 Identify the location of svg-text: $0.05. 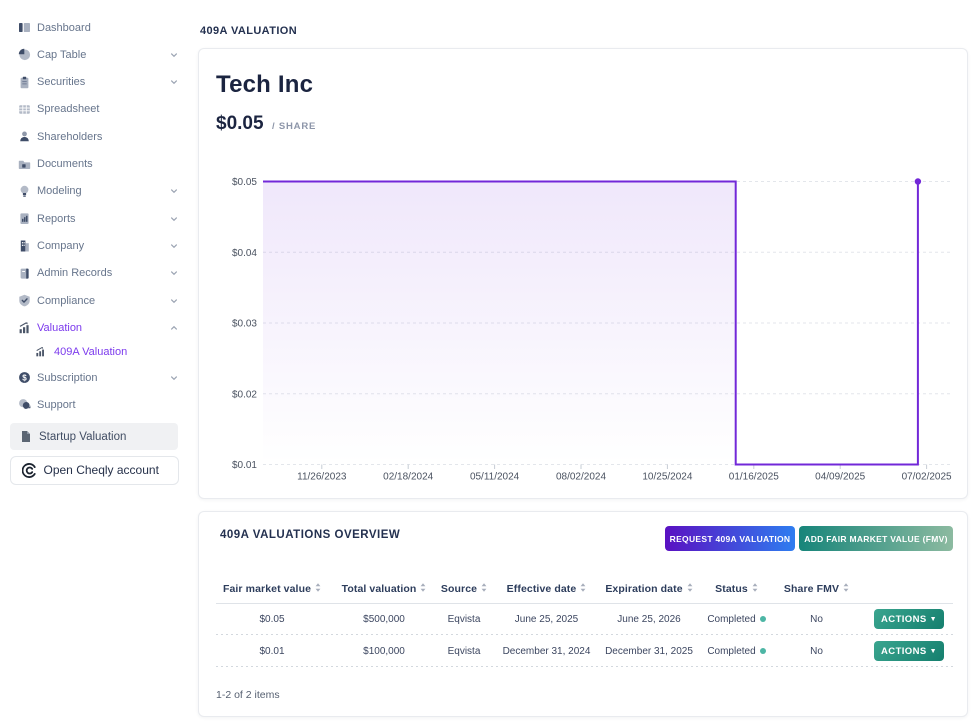
(244, 182).